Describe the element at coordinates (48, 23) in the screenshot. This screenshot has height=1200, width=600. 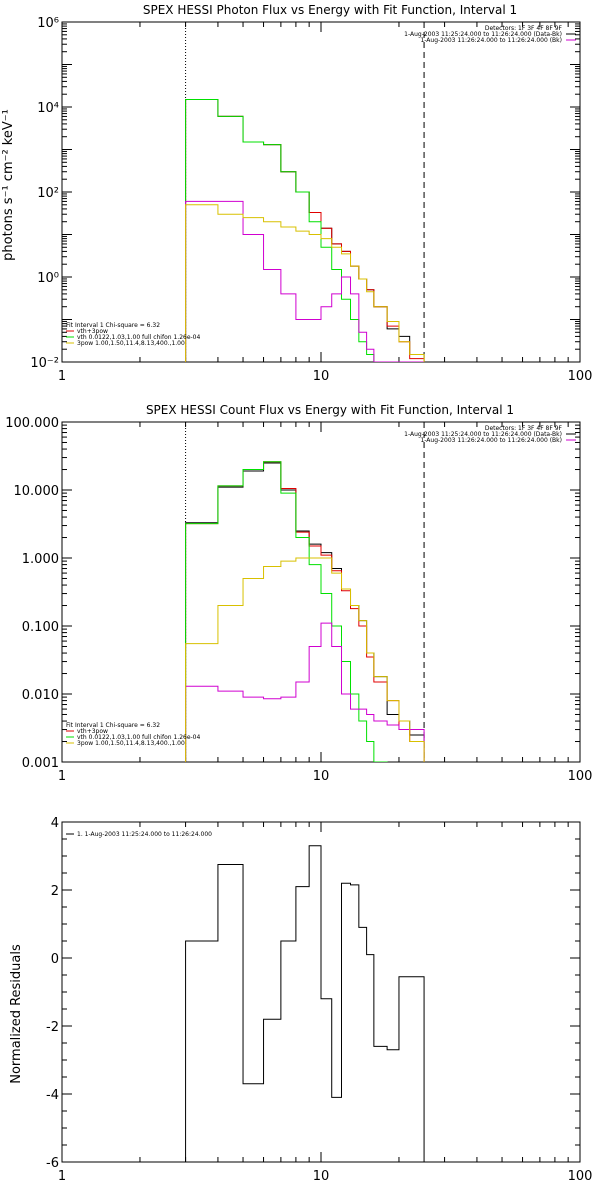
I see `y-tick-label: 10⁶` at that location.